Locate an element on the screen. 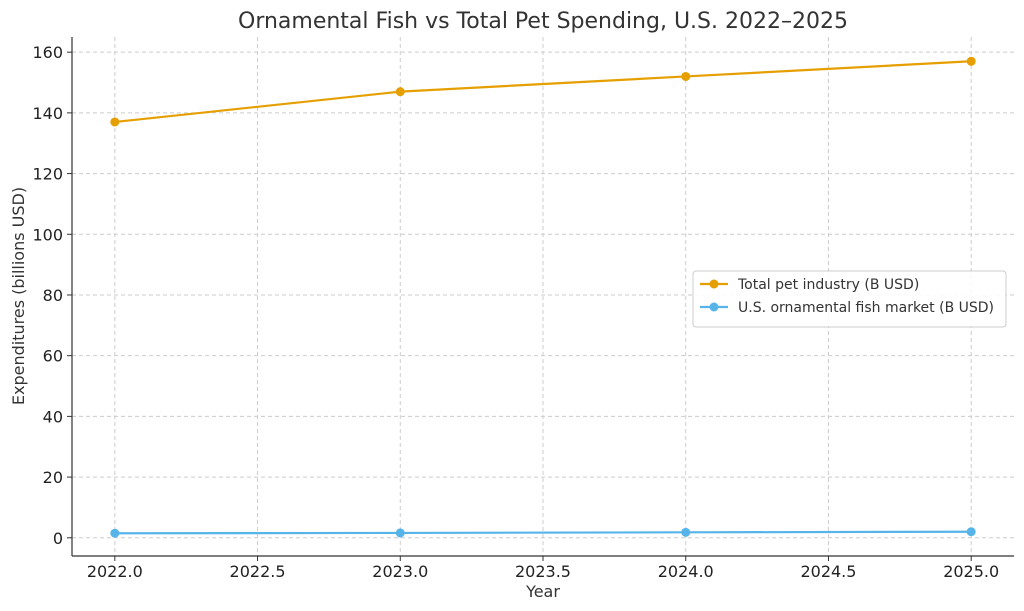  x-tick-label-0: 2022.0 is located at coordinates (115, 571).